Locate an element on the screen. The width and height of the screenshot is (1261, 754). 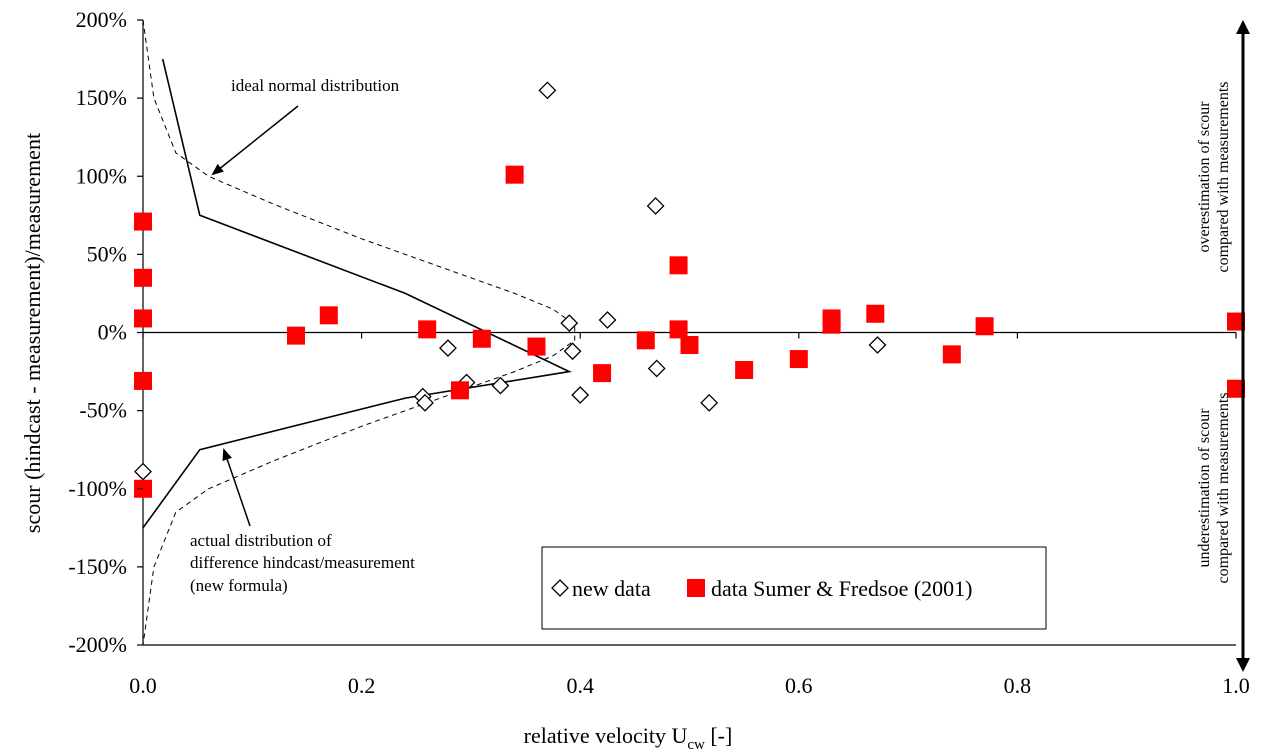
x-tick-label: 0.0 is located at coordinates (143, 685).